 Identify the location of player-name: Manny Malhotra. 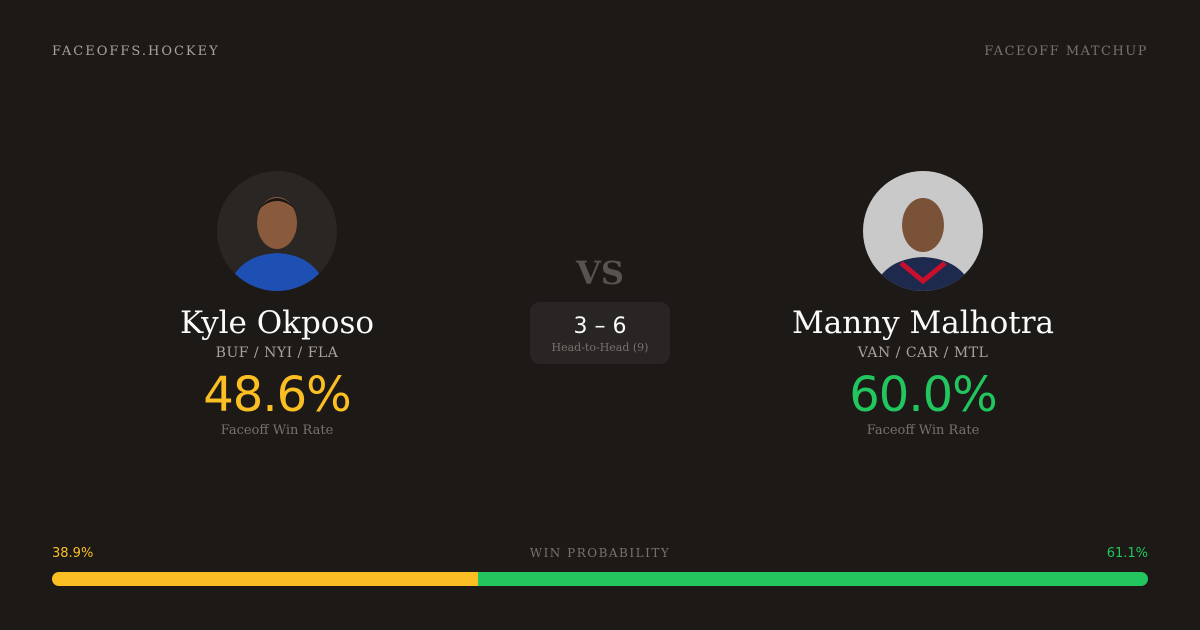
(923, 323).